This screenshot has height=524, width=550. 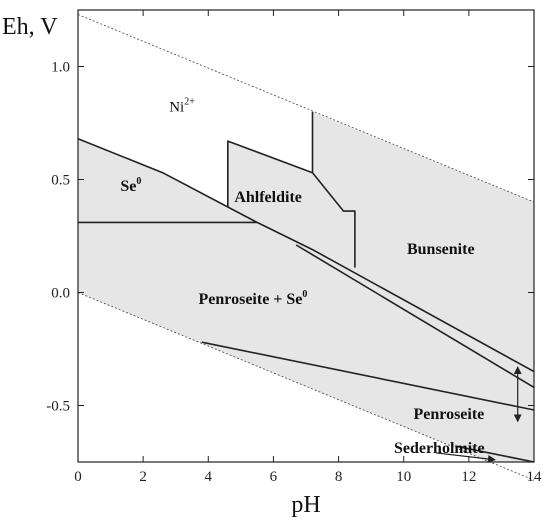 I want to click on field-label-sup-0: 2+, so click(x=189, y=102).